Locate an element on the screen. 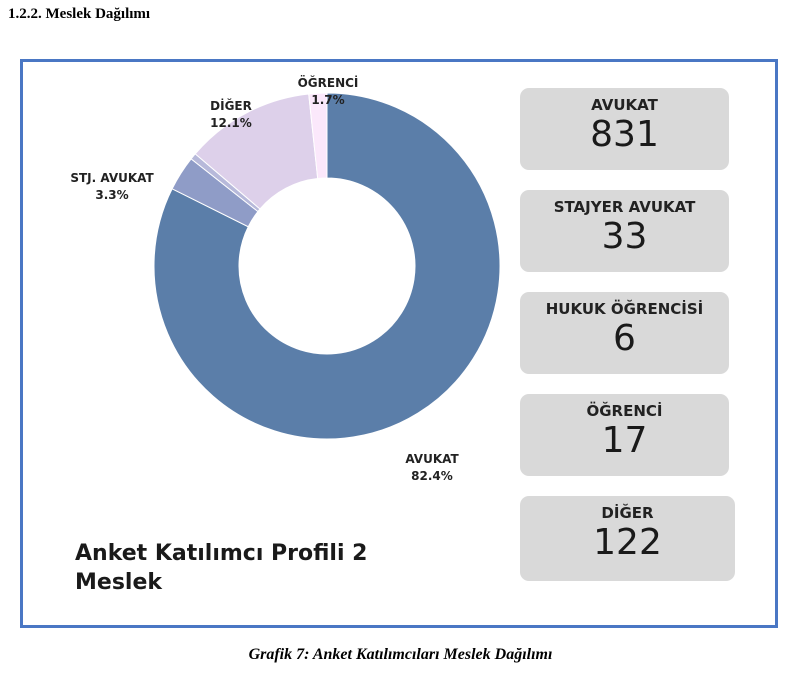  chart-title: Anket Katılımcı Profili 2 Meslek is located at coordinates (221, 568).